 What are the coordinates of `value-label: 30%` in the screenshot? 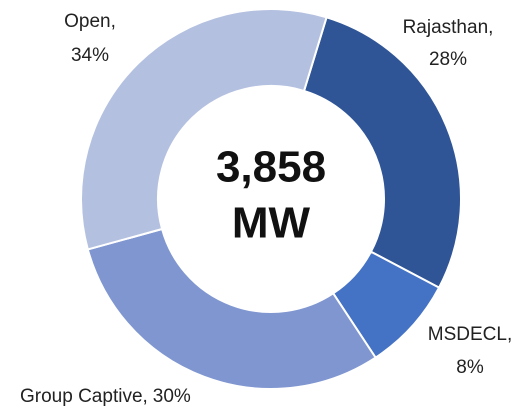 It's located at (172, 396).